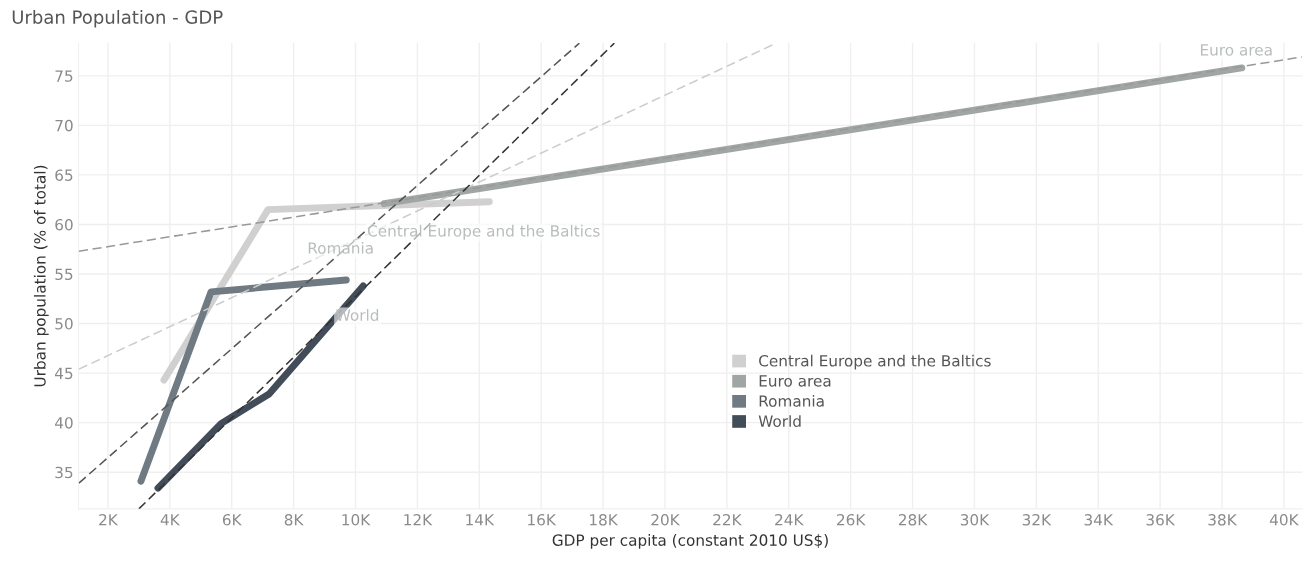  What do you see at coordinates (294, 520) in the screenshot?
I see `x-tick-label: 8K` at bounding box center [294, 520].